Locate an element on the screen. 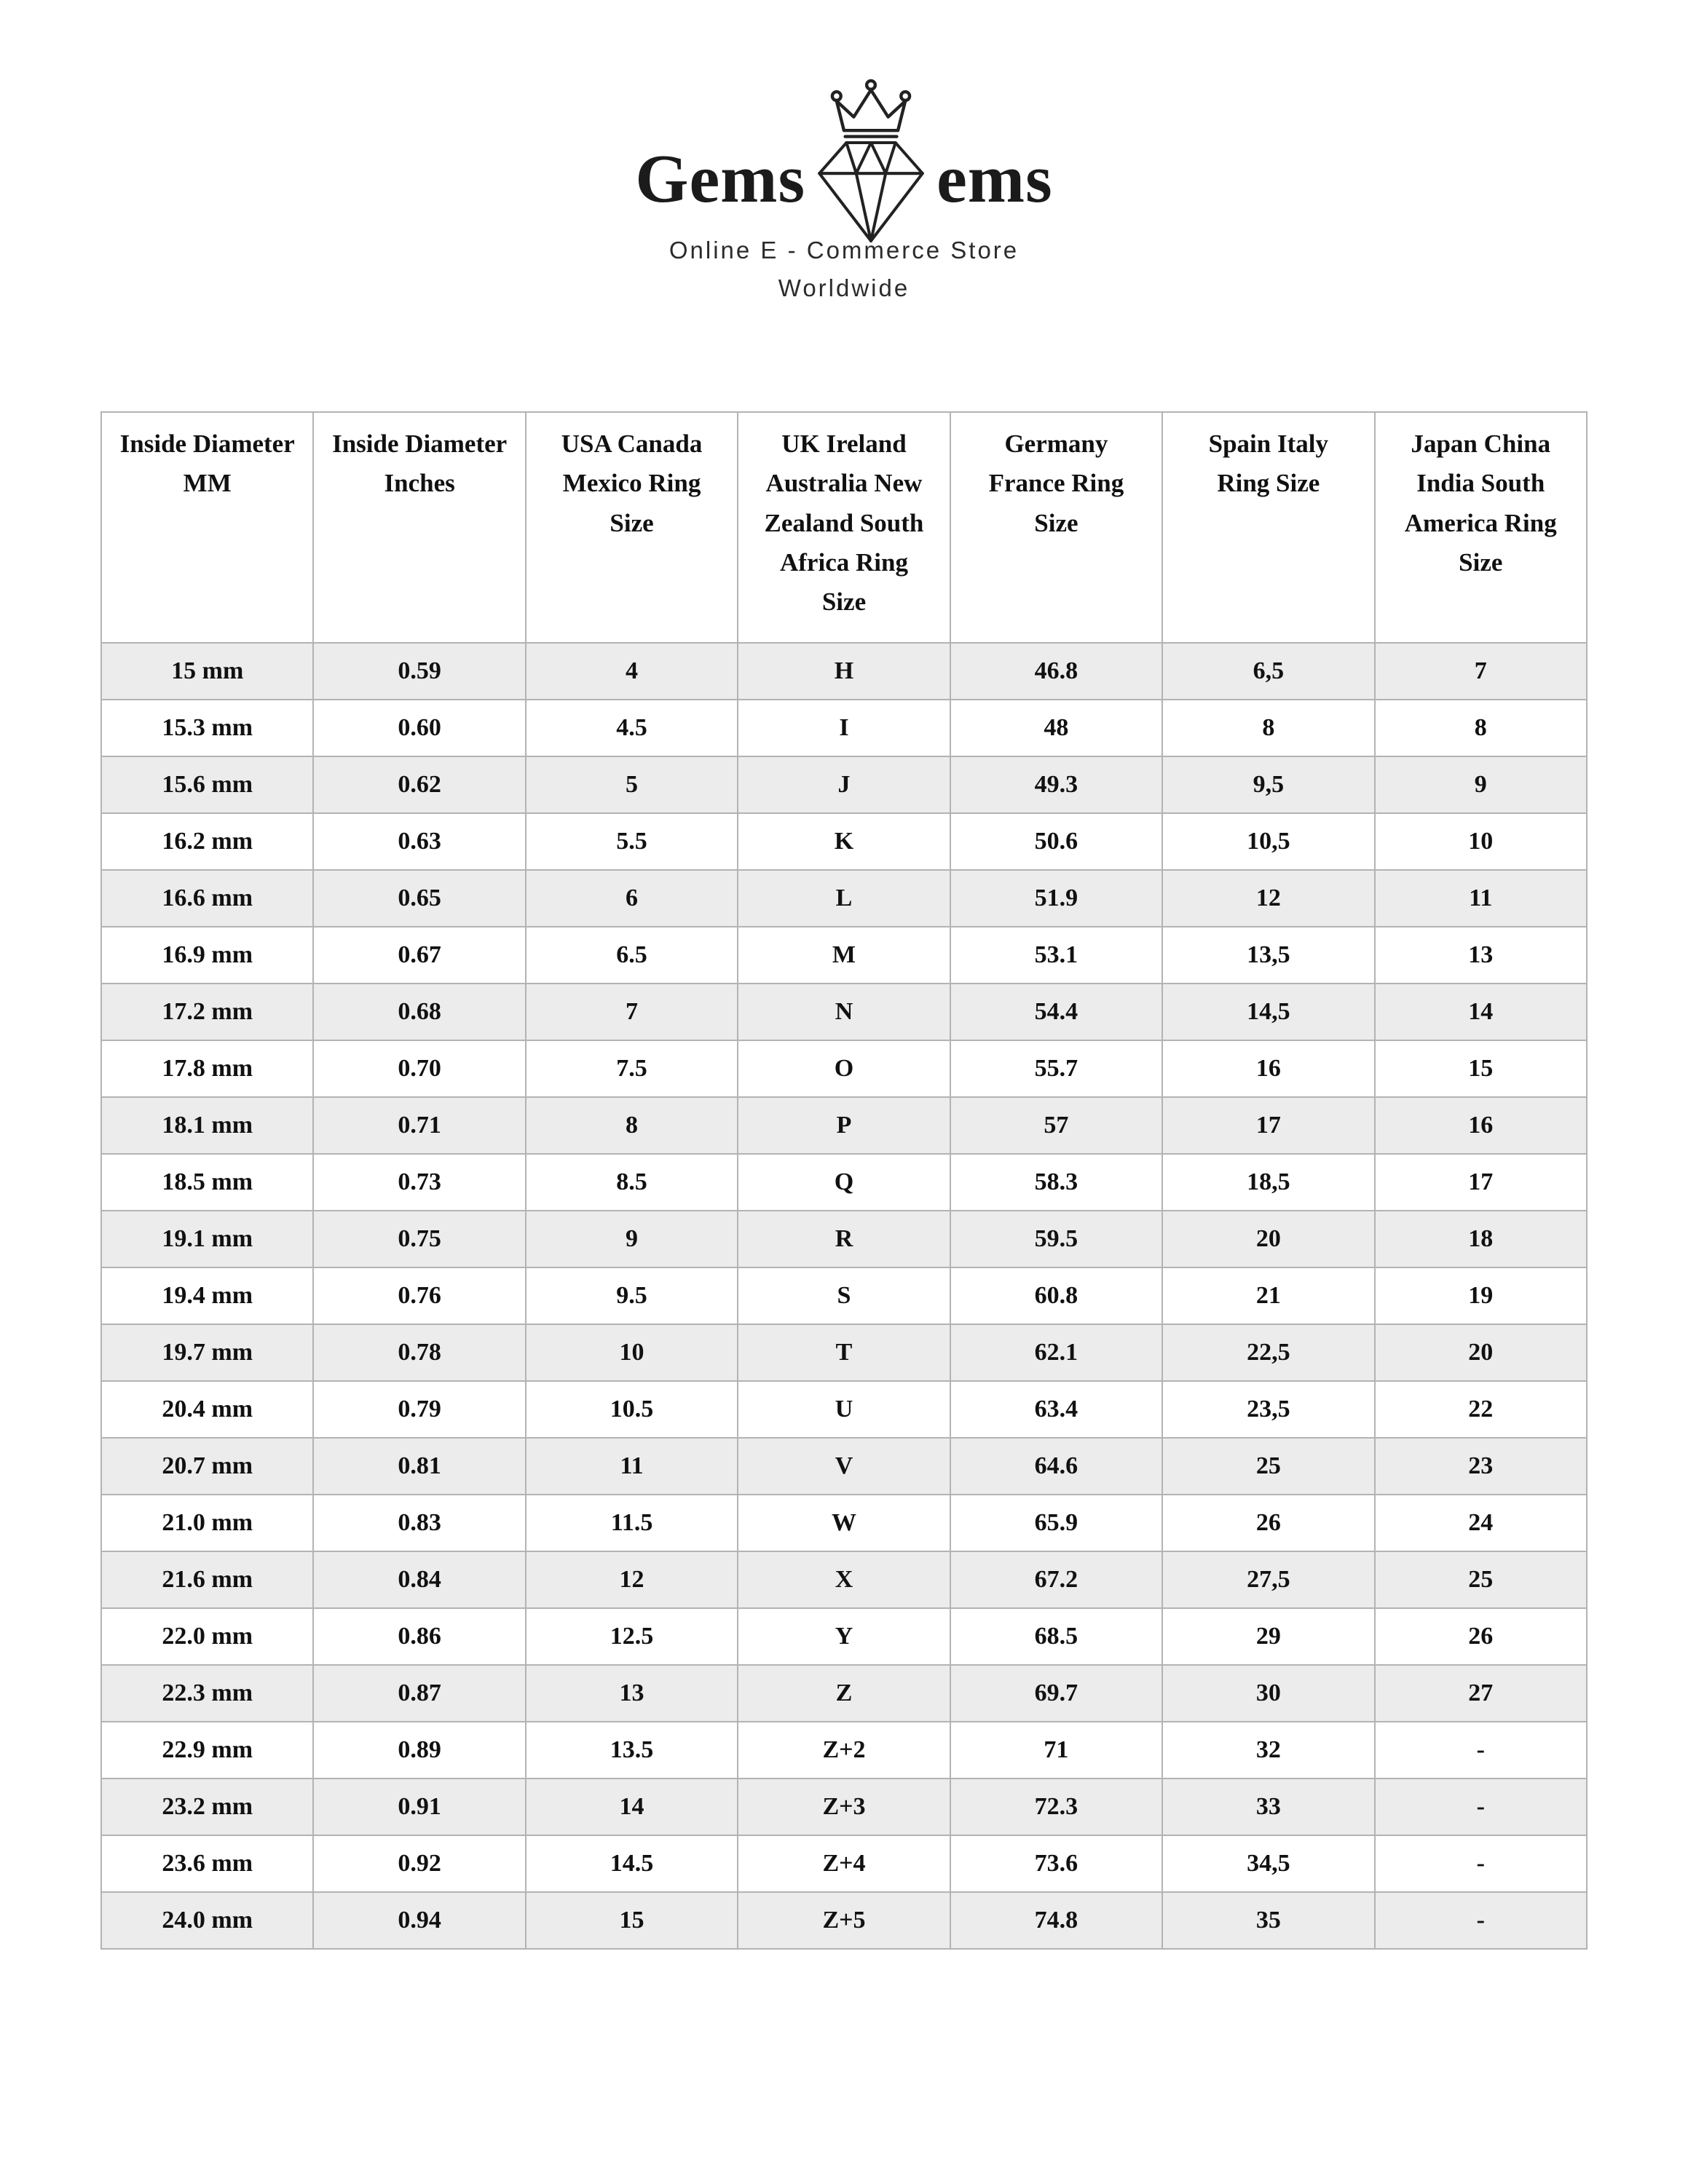 The image size is (1688, 2184). table-cell: 27 is located at coordinates (1480, 1693).